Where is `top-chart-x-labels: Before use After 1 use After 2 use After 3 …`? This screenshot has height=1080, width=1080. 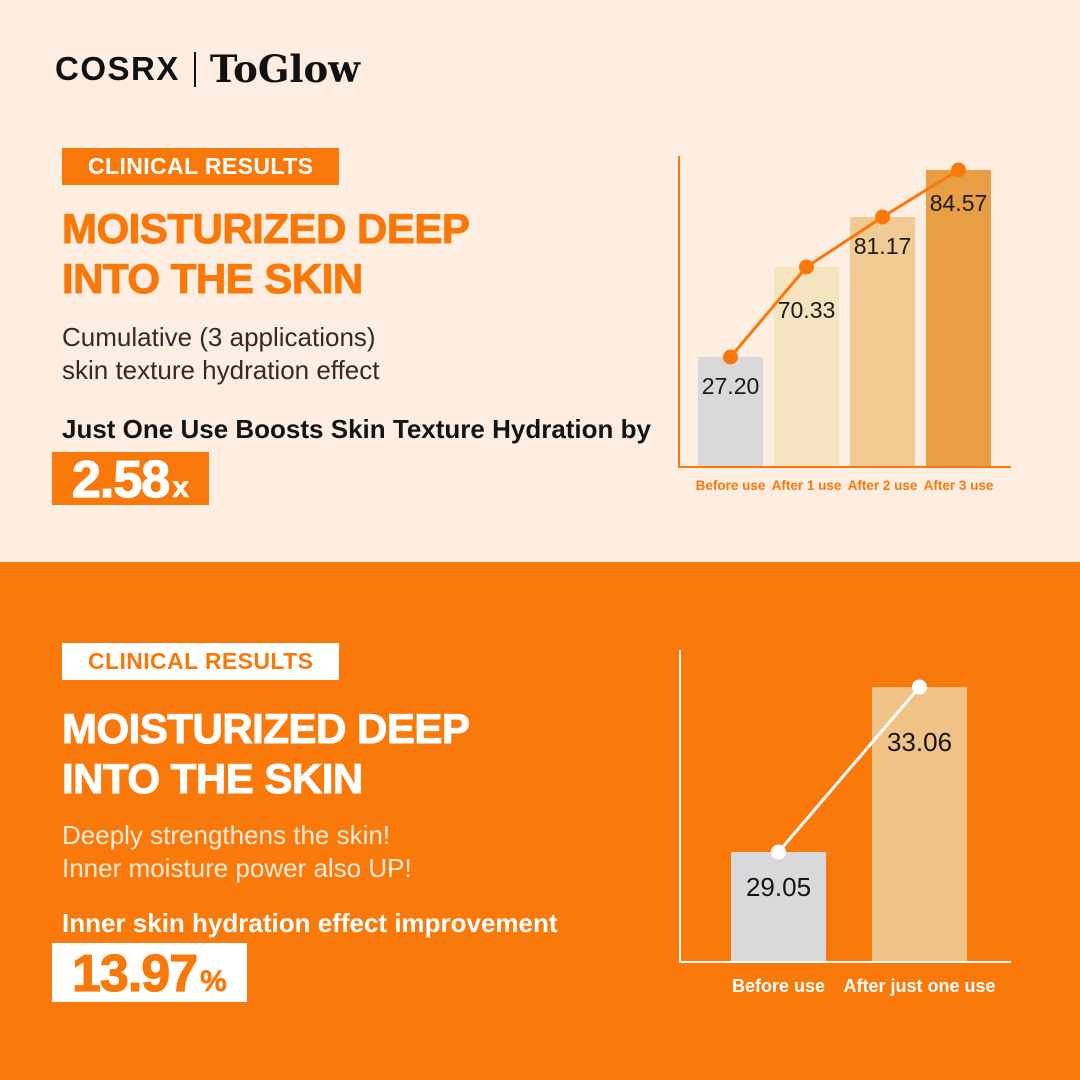
top-chart-x-labels: Before use After 1 use After 2 use After 3 … is located at coordinates (850, 493).